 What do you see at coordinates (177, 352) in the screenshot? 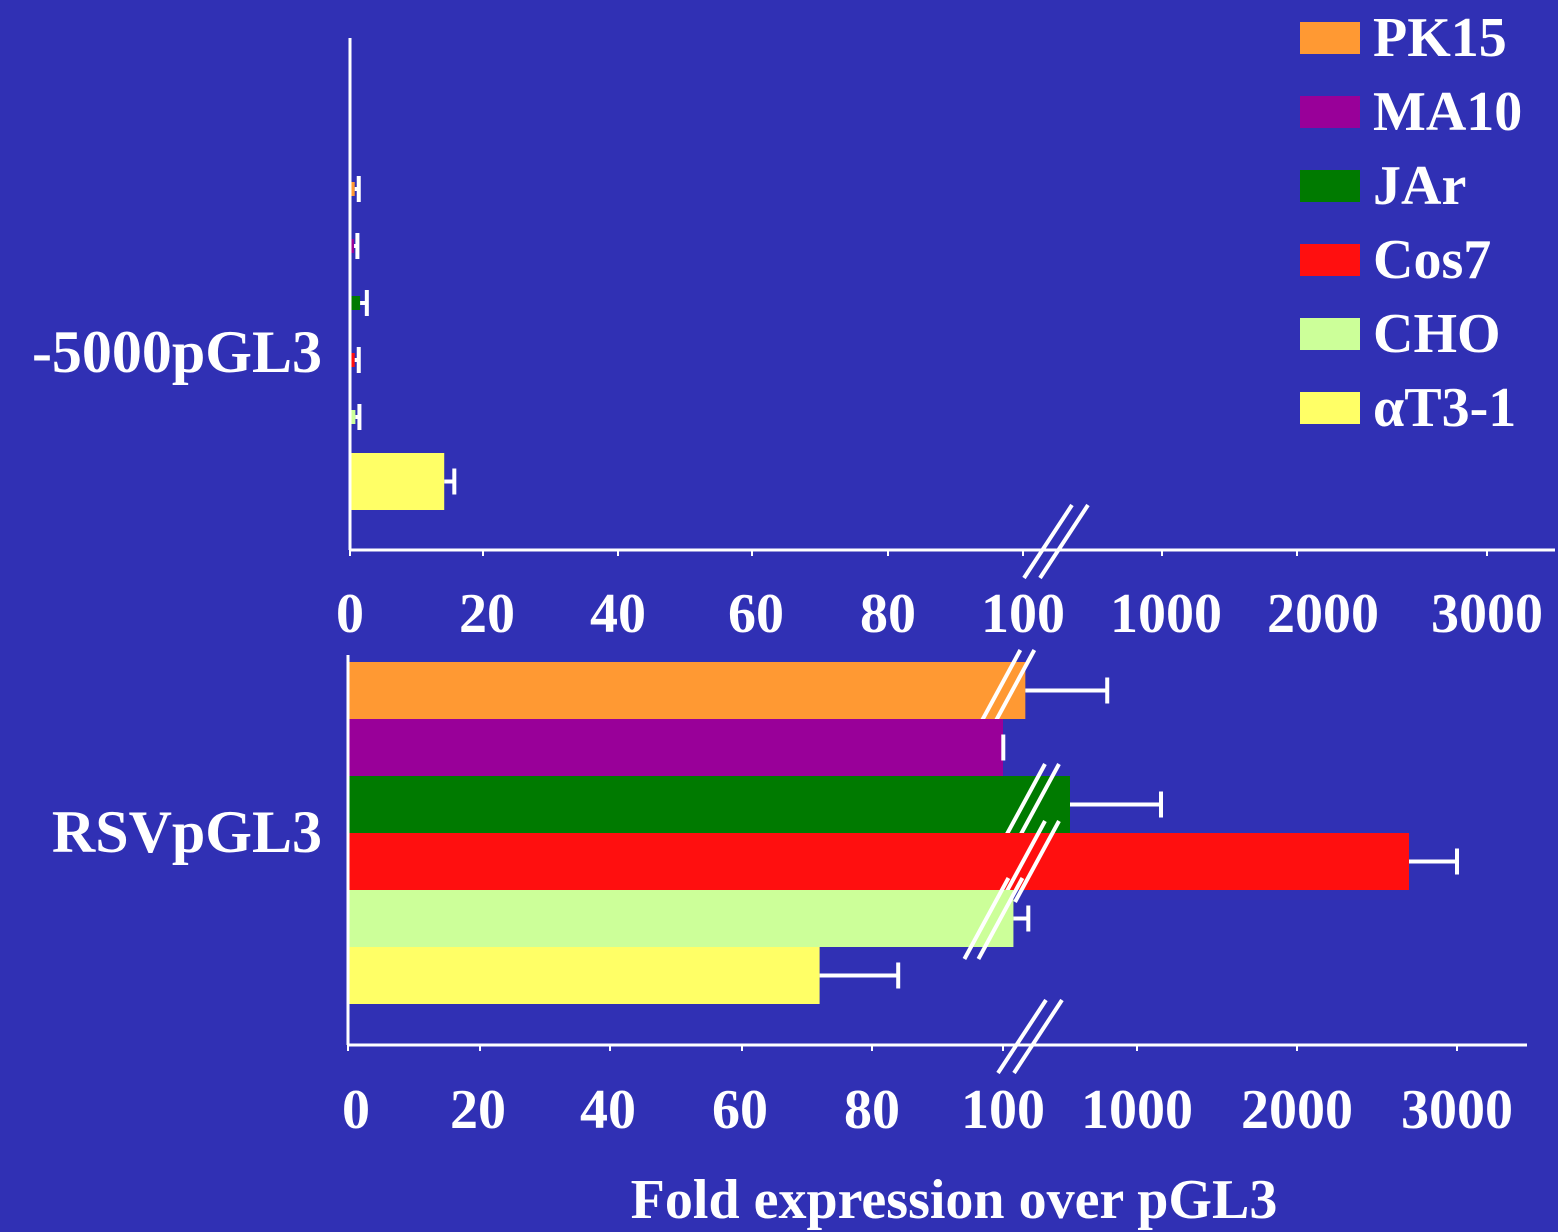
I see `group-label: -5000pGL3` at bounding box center [177, 352].